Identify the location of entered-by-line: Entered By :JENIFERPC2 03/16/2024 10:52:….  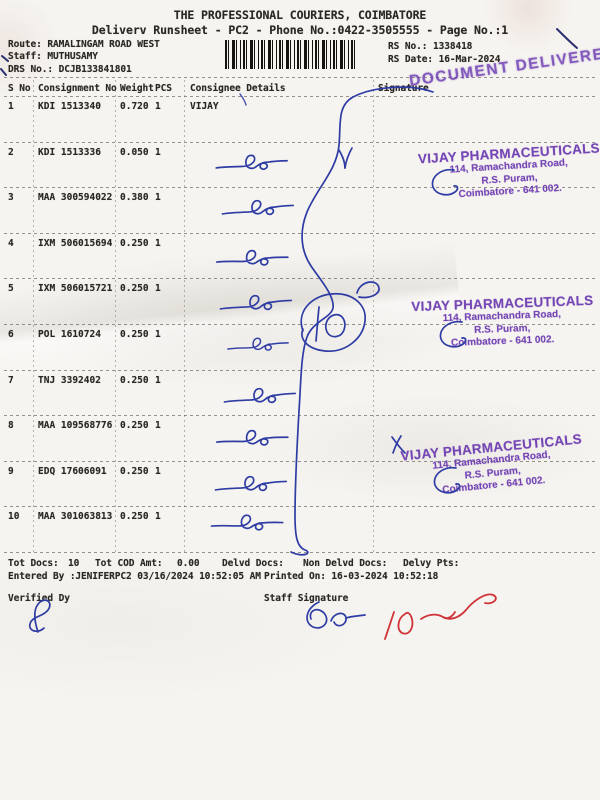
(134, 576).